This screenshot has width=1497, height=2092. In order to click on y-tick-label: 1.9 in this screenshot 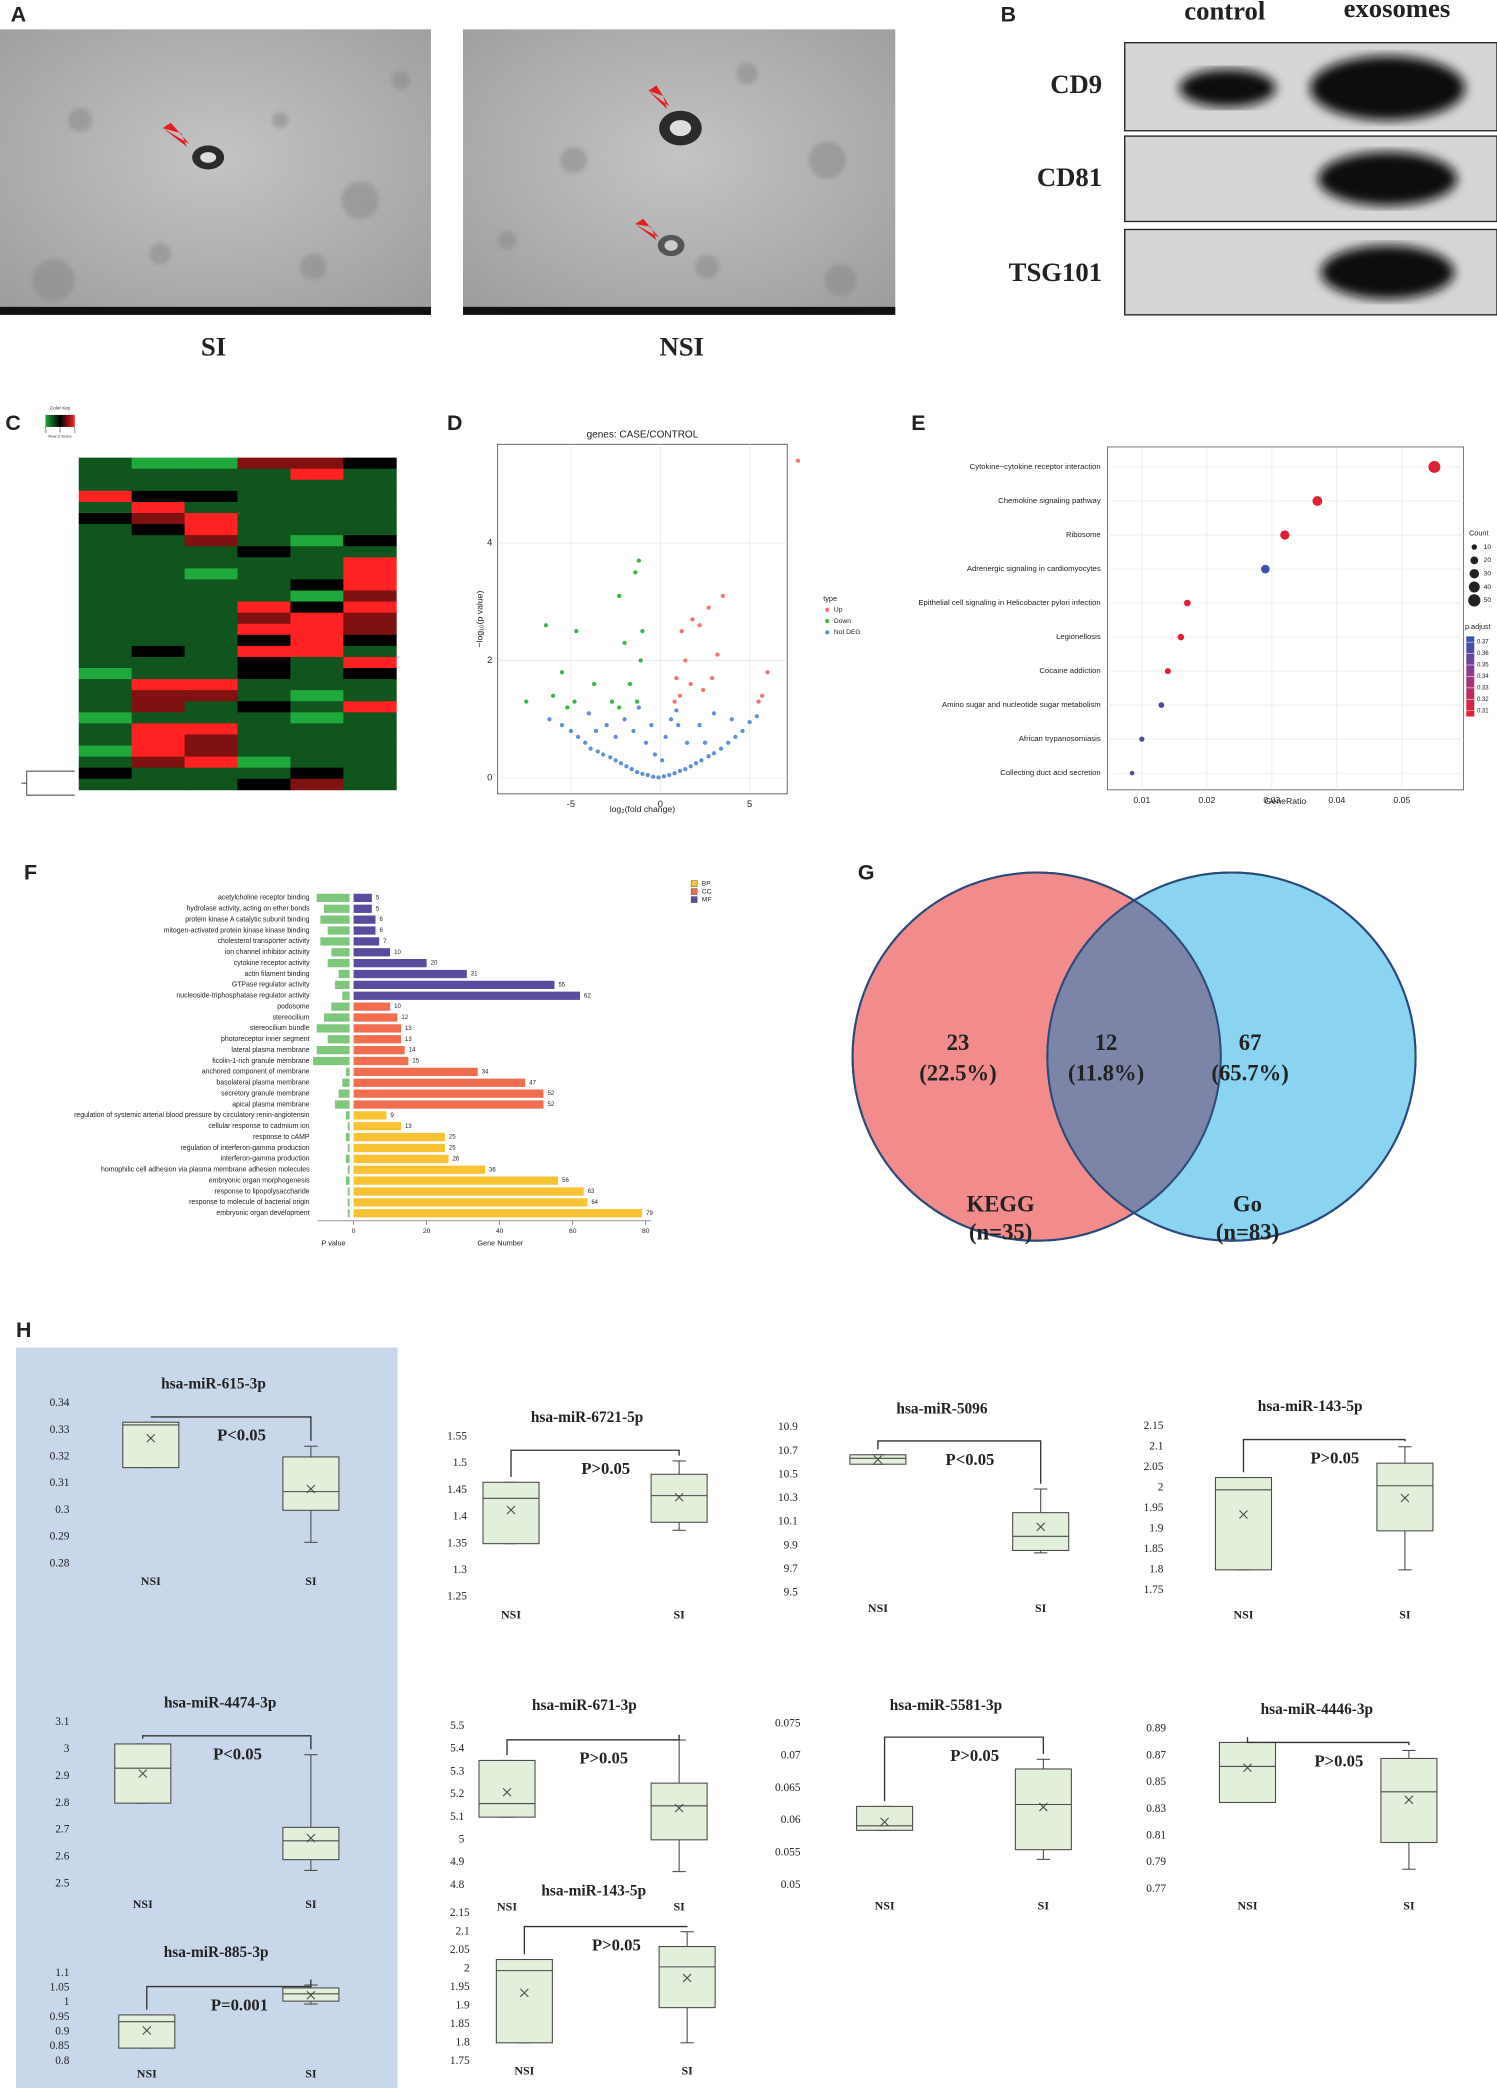, I will do `click(1156, 1528)`.